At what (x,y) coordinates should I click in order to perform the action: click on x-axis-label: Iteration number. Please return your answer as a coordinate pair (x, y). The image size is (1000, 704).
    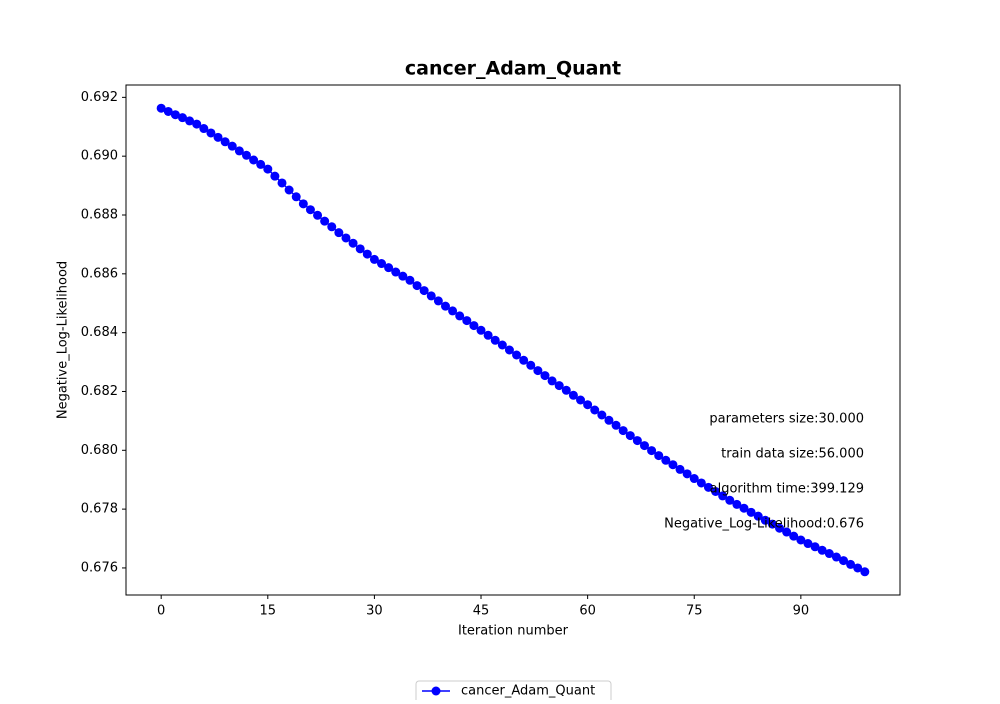
    Looking at the image, I should click on (513, 631).